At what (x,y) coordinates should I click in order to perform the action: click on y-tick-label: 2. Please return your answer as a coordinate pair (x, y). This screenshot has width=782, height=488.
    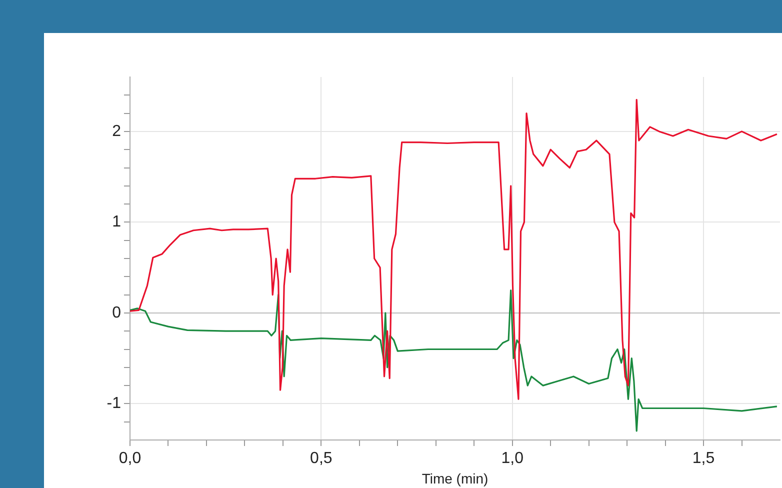
    Looking at the image, I should click on (117, 131).